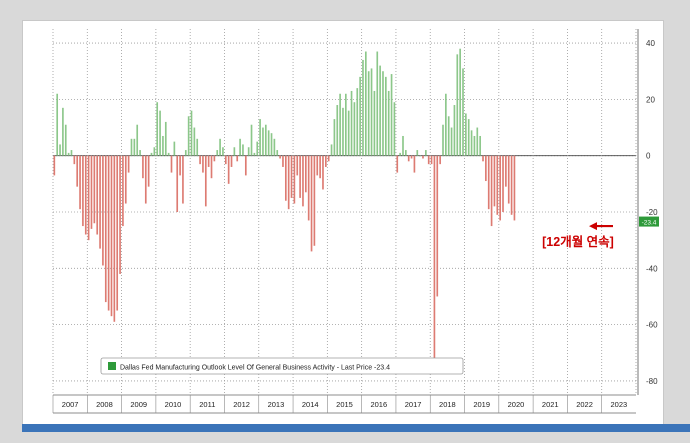 The height and width of the screenshot is (443, 690). I want to click on y-tick-label: -60, so click(652, 325).